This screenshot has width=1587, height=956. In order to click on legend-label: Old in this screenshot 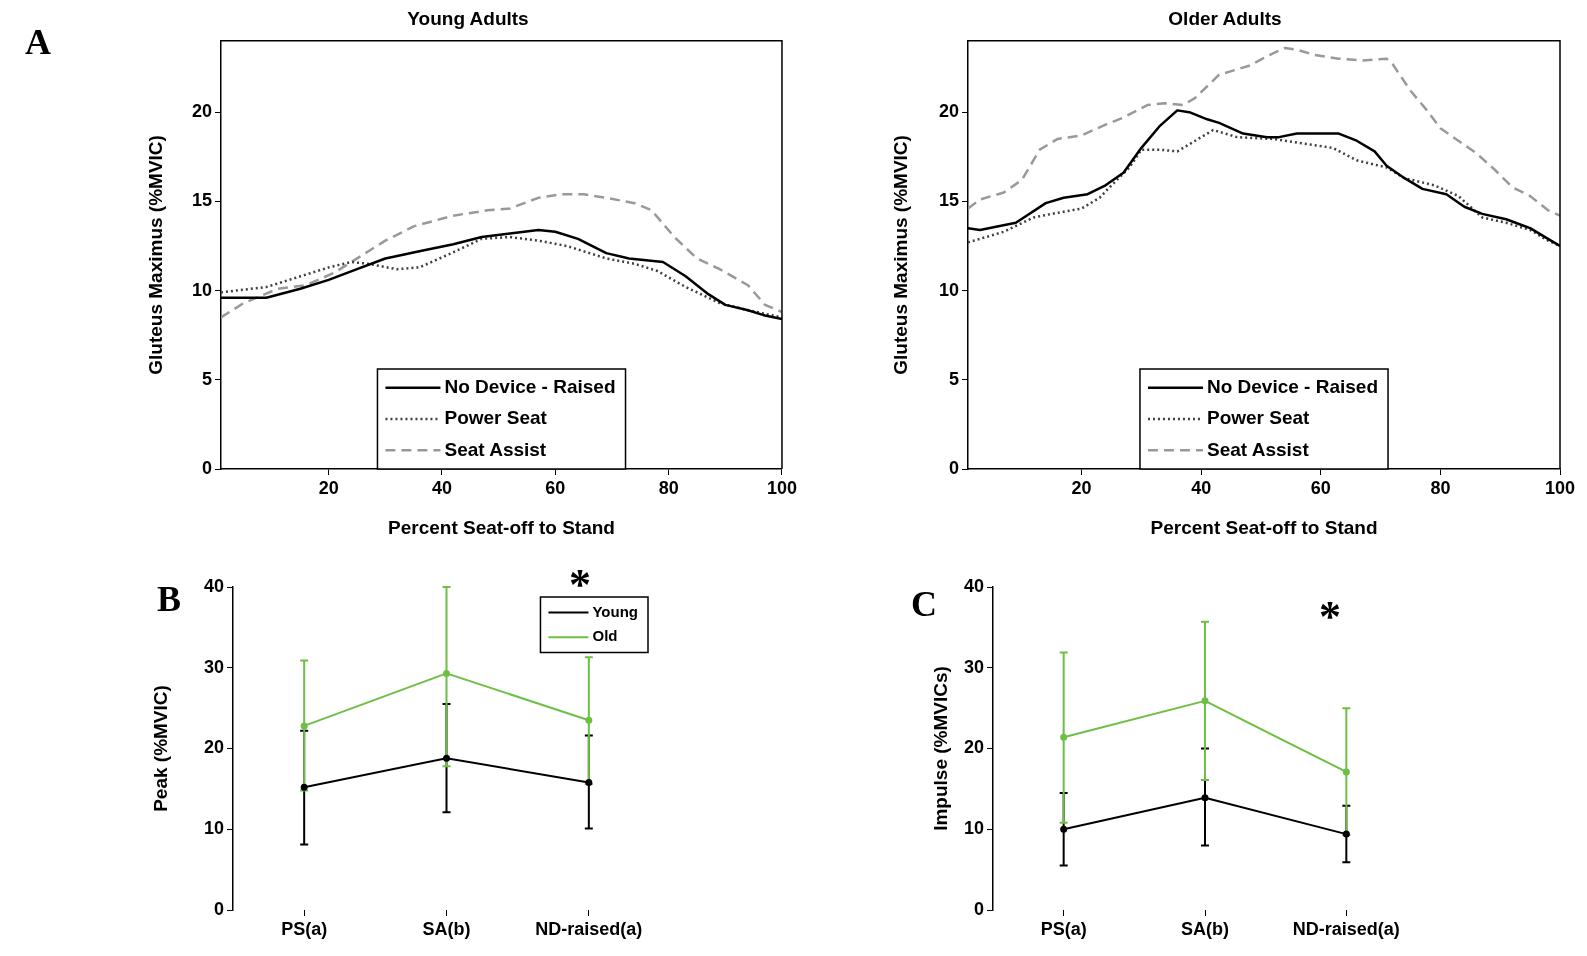, I will do `click(605, 636)`.